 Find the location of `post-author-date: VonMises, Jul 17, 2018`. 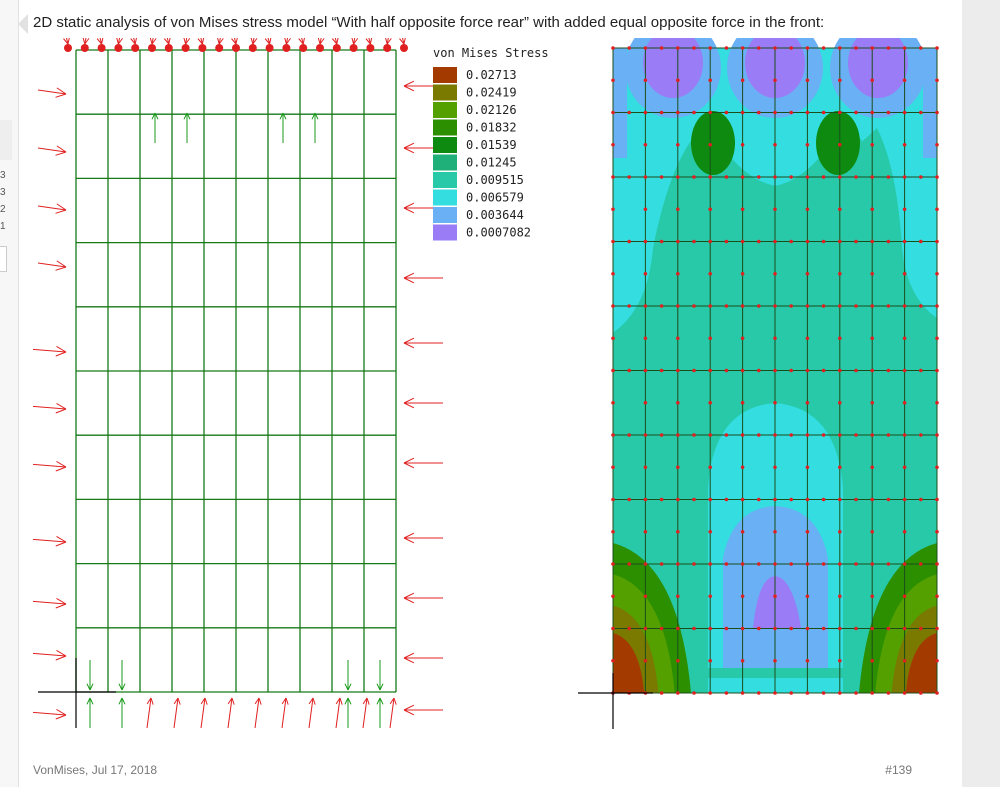

post-author-date: VonMises, Jul 17, 2018 is located at coordinates (95, 770).